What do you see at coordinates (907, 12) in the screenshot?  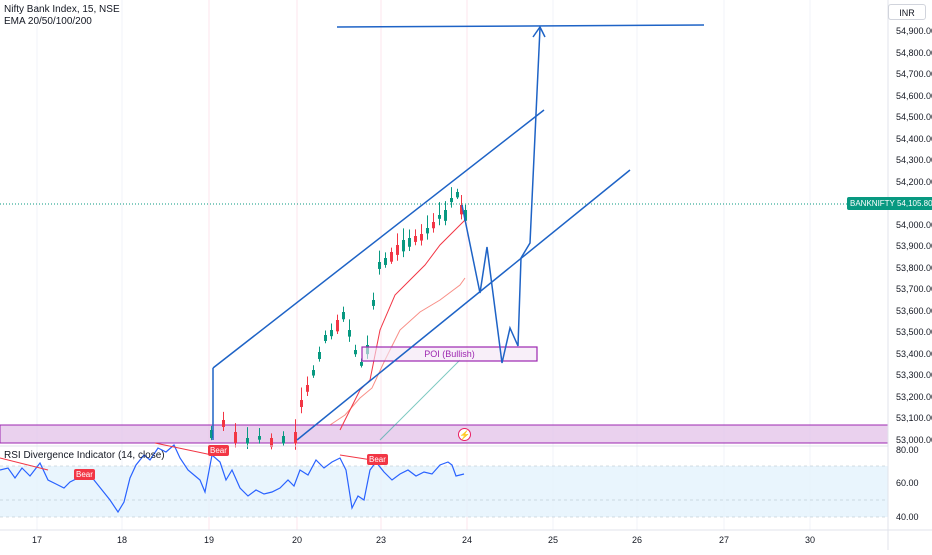 I see `currency-button: INR` at bounding box center [907, 12].